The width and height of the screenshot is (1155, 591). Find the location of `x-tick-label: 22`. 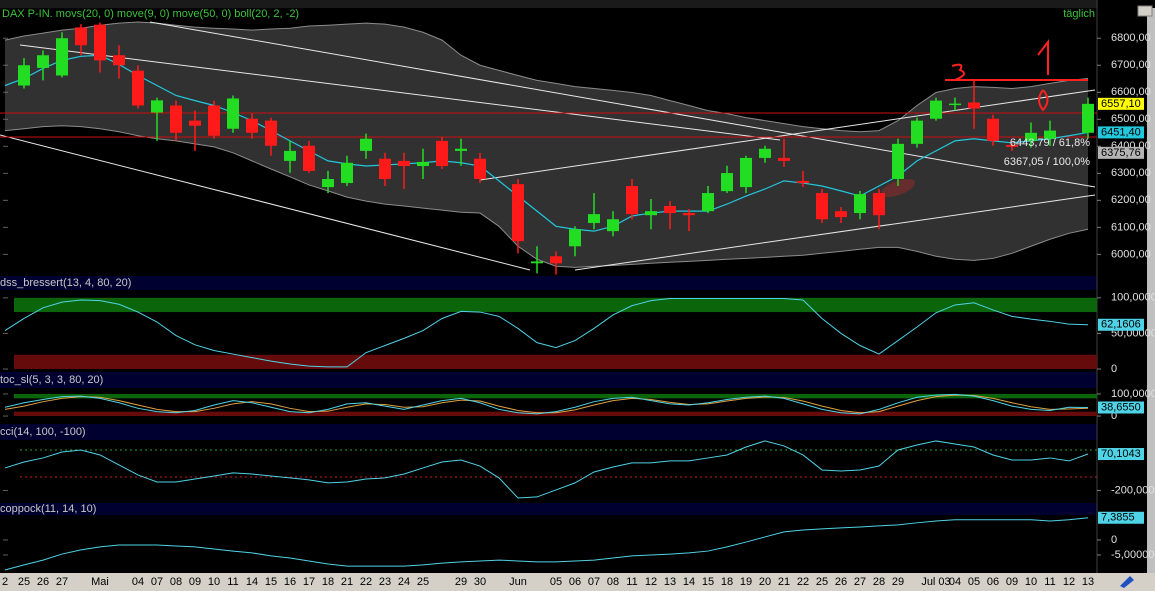

x-tick-label: 22 is located at coordinates (803, 582).